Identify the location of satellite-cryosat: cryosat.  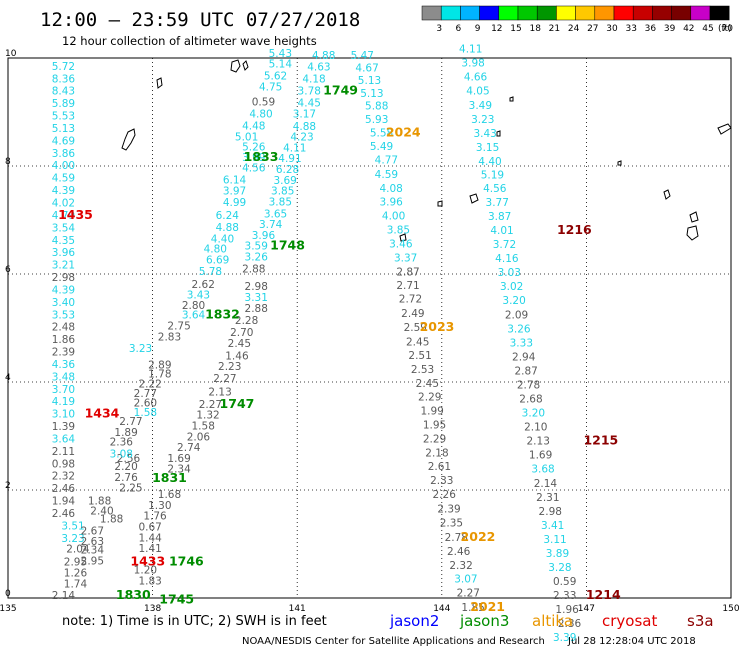
(629, 621).